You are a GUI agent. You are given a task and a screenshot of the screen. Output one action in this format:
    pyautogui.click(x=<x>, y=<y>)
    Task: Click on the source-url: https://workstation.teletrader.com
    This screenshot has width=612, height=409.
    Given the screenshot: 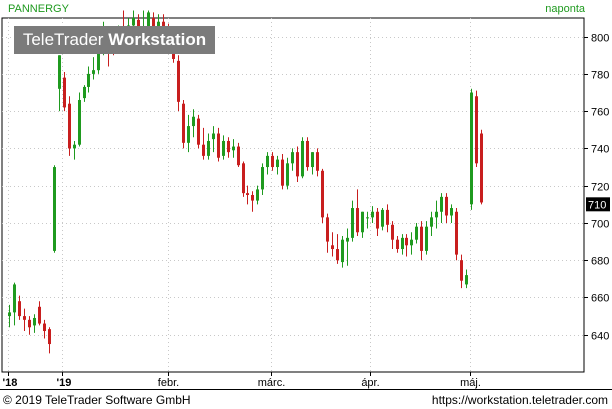 What is the action you would take?
    pyautogui.click(x=519, y=400)
    